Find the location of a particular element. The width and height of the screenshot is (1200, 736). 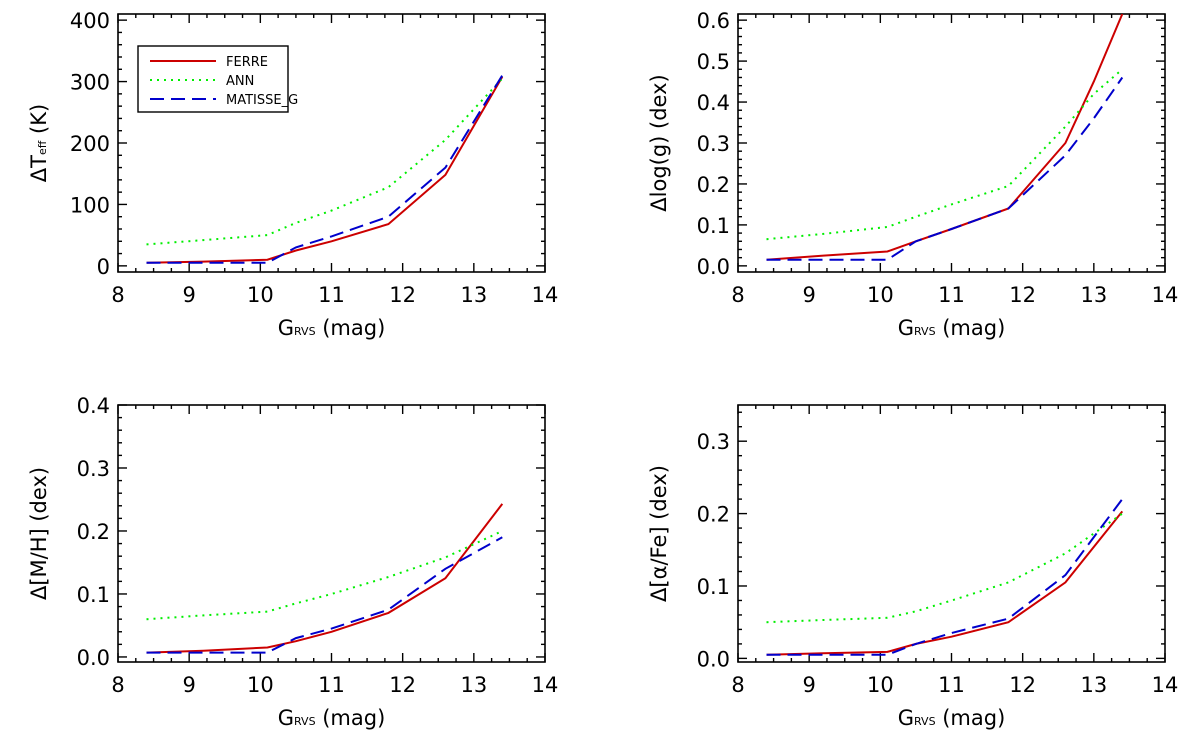

panel-3-x-tick-label: 12 is located at coordinates (402, 685).